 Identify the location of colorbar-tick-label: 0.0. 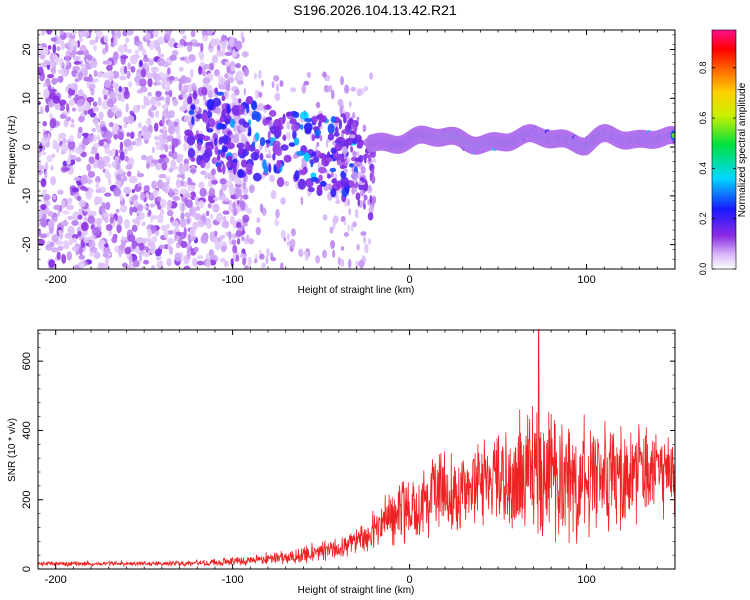
(703, 269).